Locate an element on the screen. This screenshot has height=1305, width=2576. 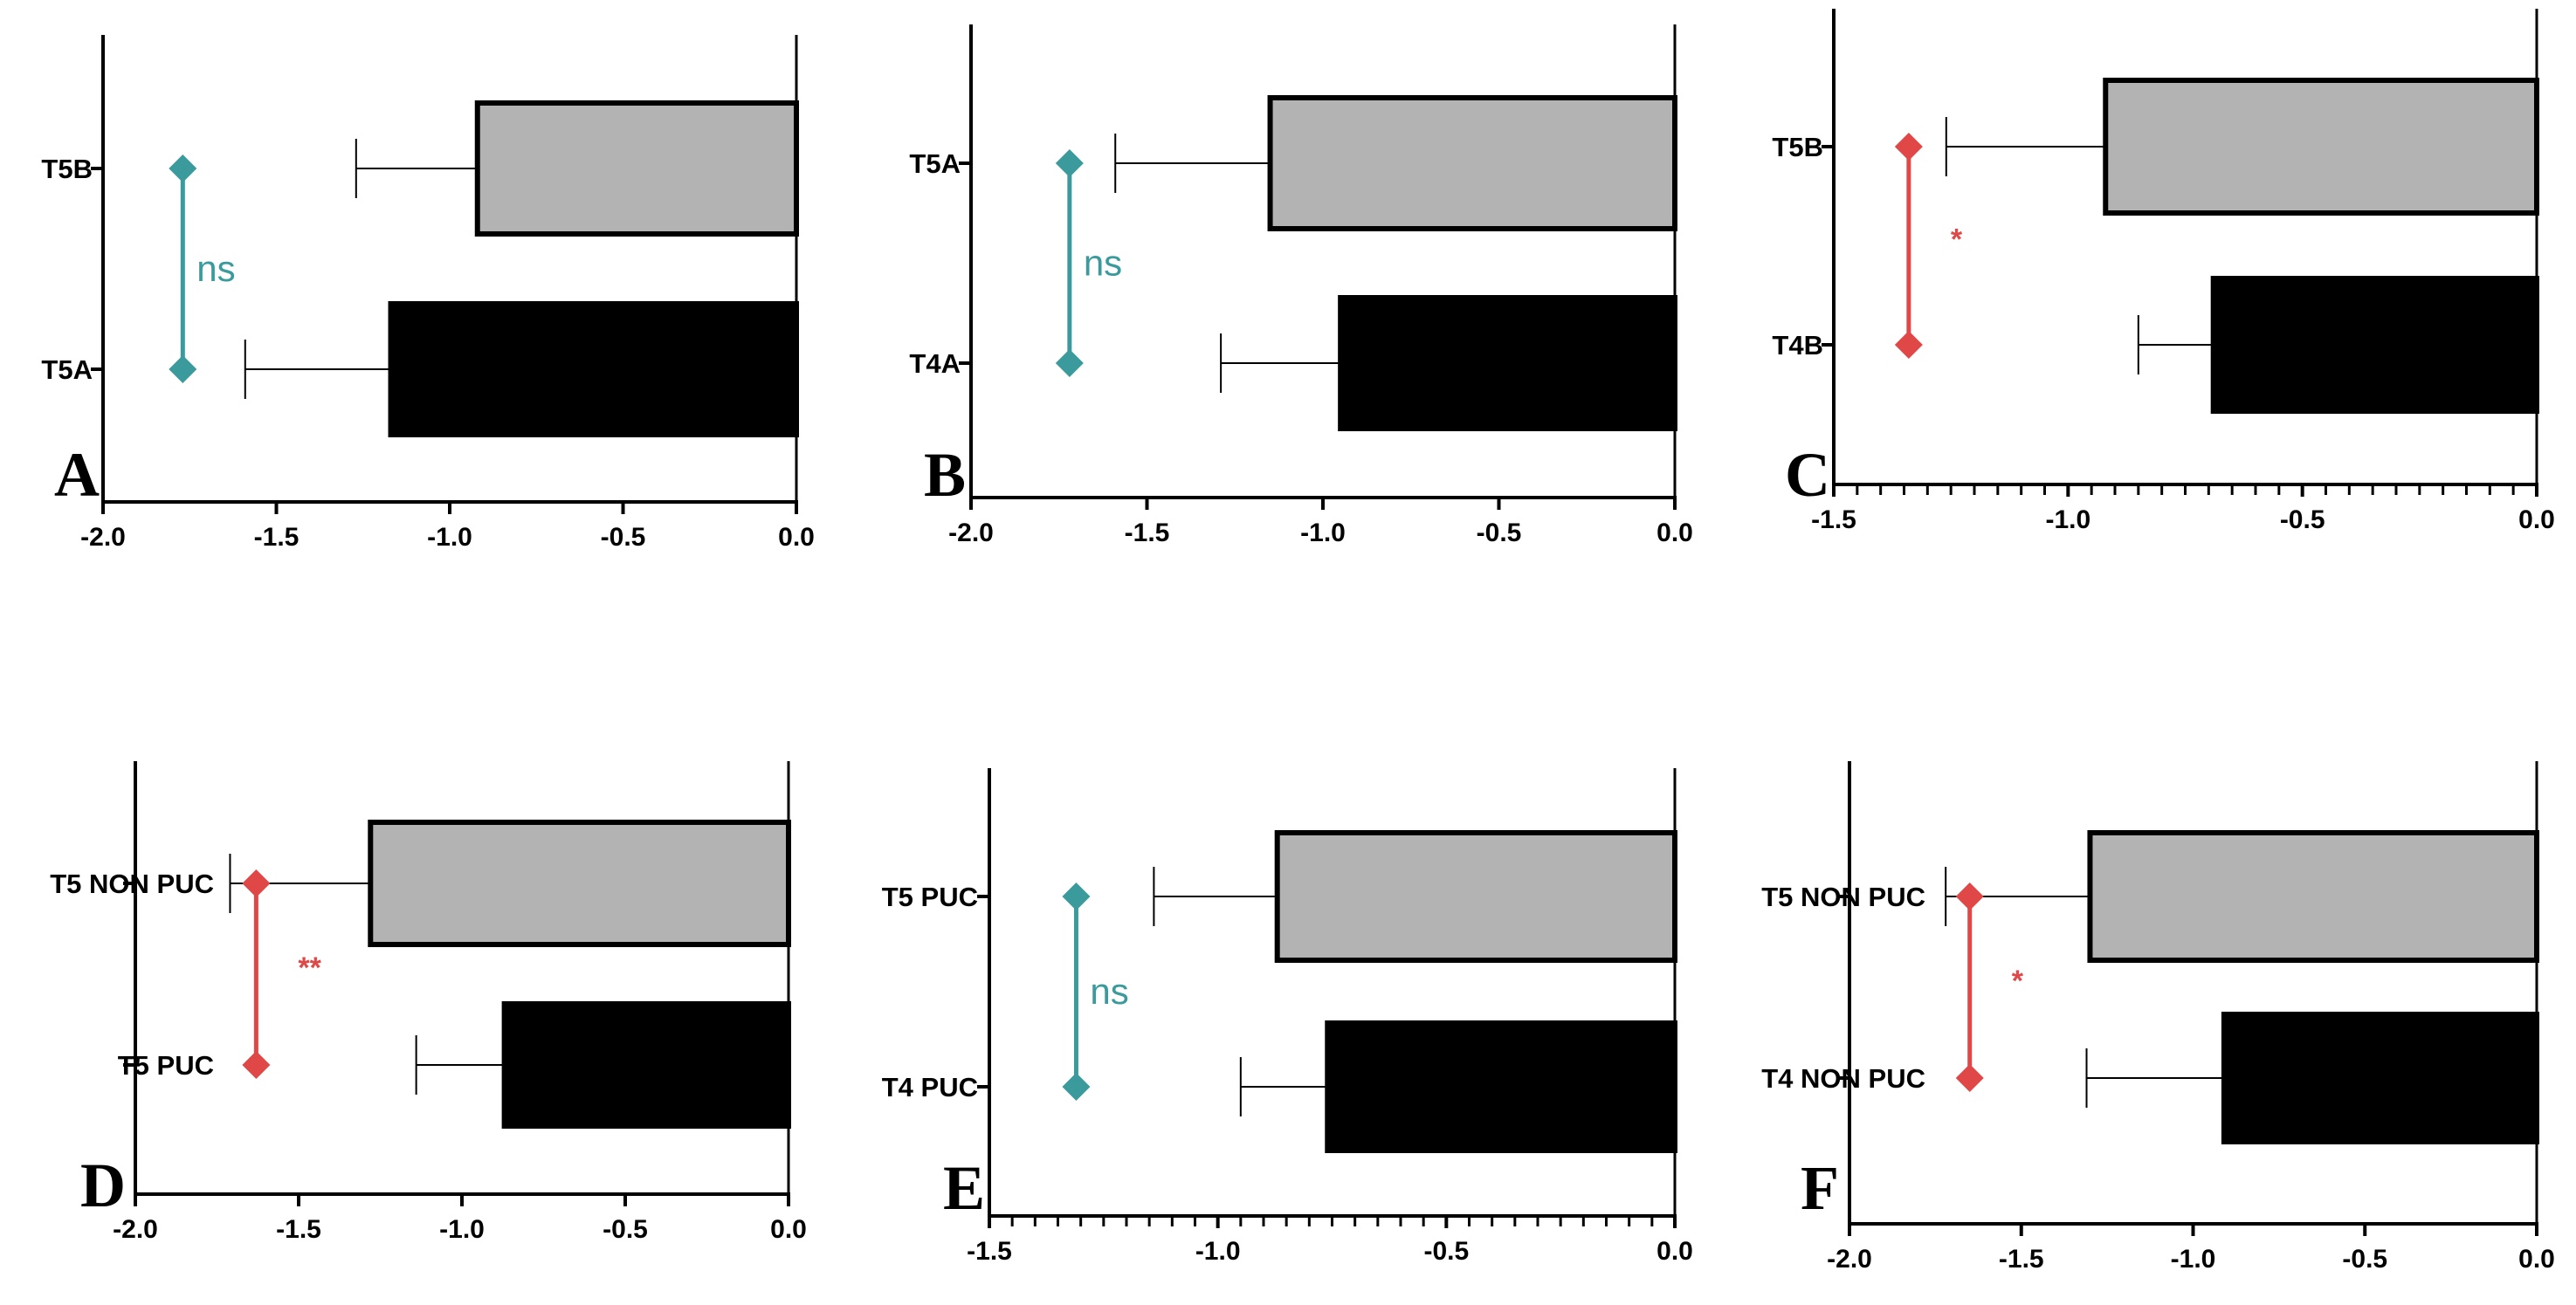
category-label: T4B is located at coordinates (1797, 345).